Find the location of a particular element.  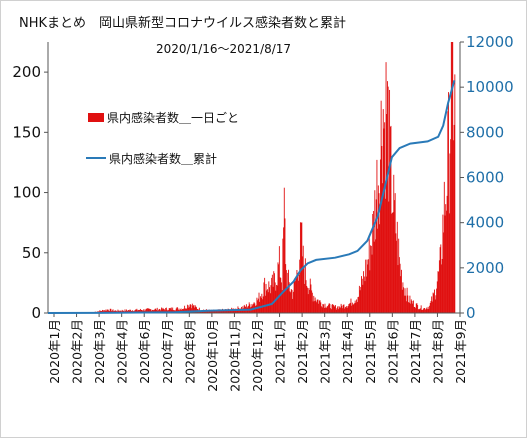

right-tick-label: 4000 is located at coordinates (485, 223).